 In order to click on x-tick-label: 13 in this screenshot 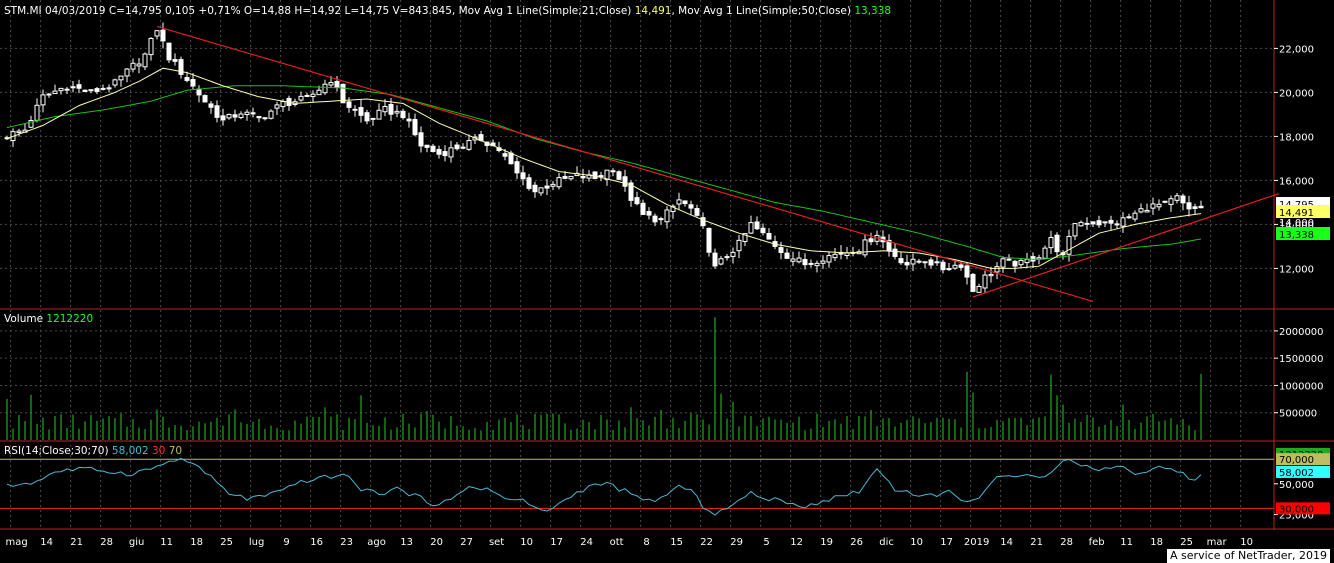, I will do `click(406, 542)`.